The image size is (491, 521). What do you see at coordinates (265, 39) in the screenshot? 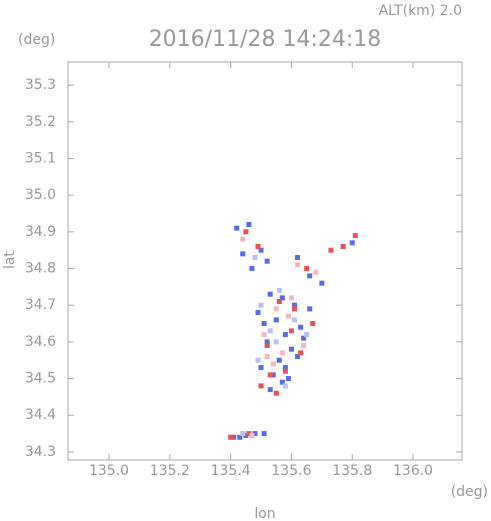
I see `chart-title: 2016/11/28 14:24:18` at bounding box center [265, 39].